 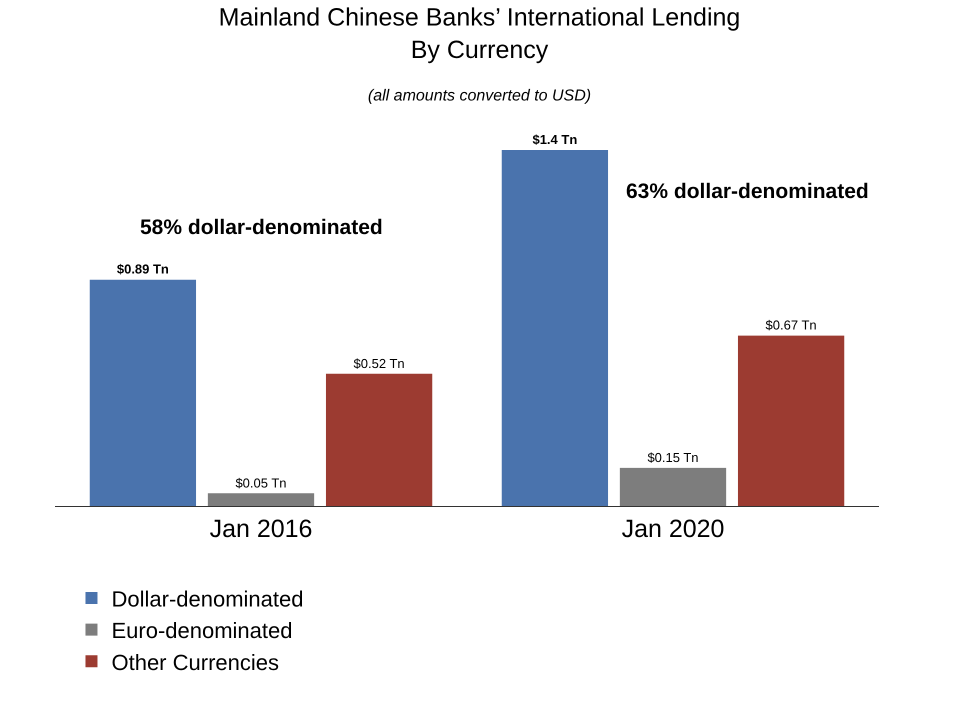 I want to click on legend-label: Euro-denominated, so click(x=201, y=631).